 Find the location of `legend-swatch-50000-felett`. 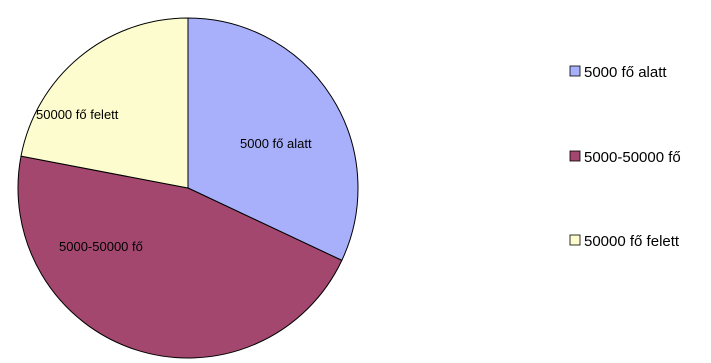

legend-swatch-50000-felett is located at coordinates (575, 240).